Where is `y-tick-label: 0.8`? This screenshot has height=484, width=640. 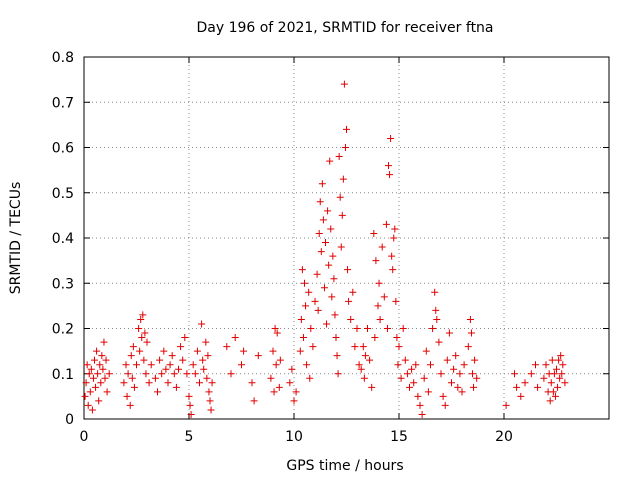
y-tick-label: 0.8 is located at coordinates (63, 58).